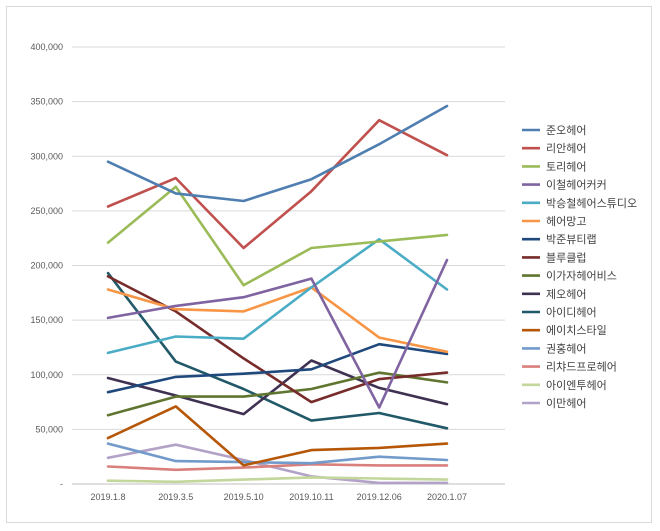 This screenshot has height=531, width=660. I want to click on series-line-이철헤어커커, so click(277, 333).